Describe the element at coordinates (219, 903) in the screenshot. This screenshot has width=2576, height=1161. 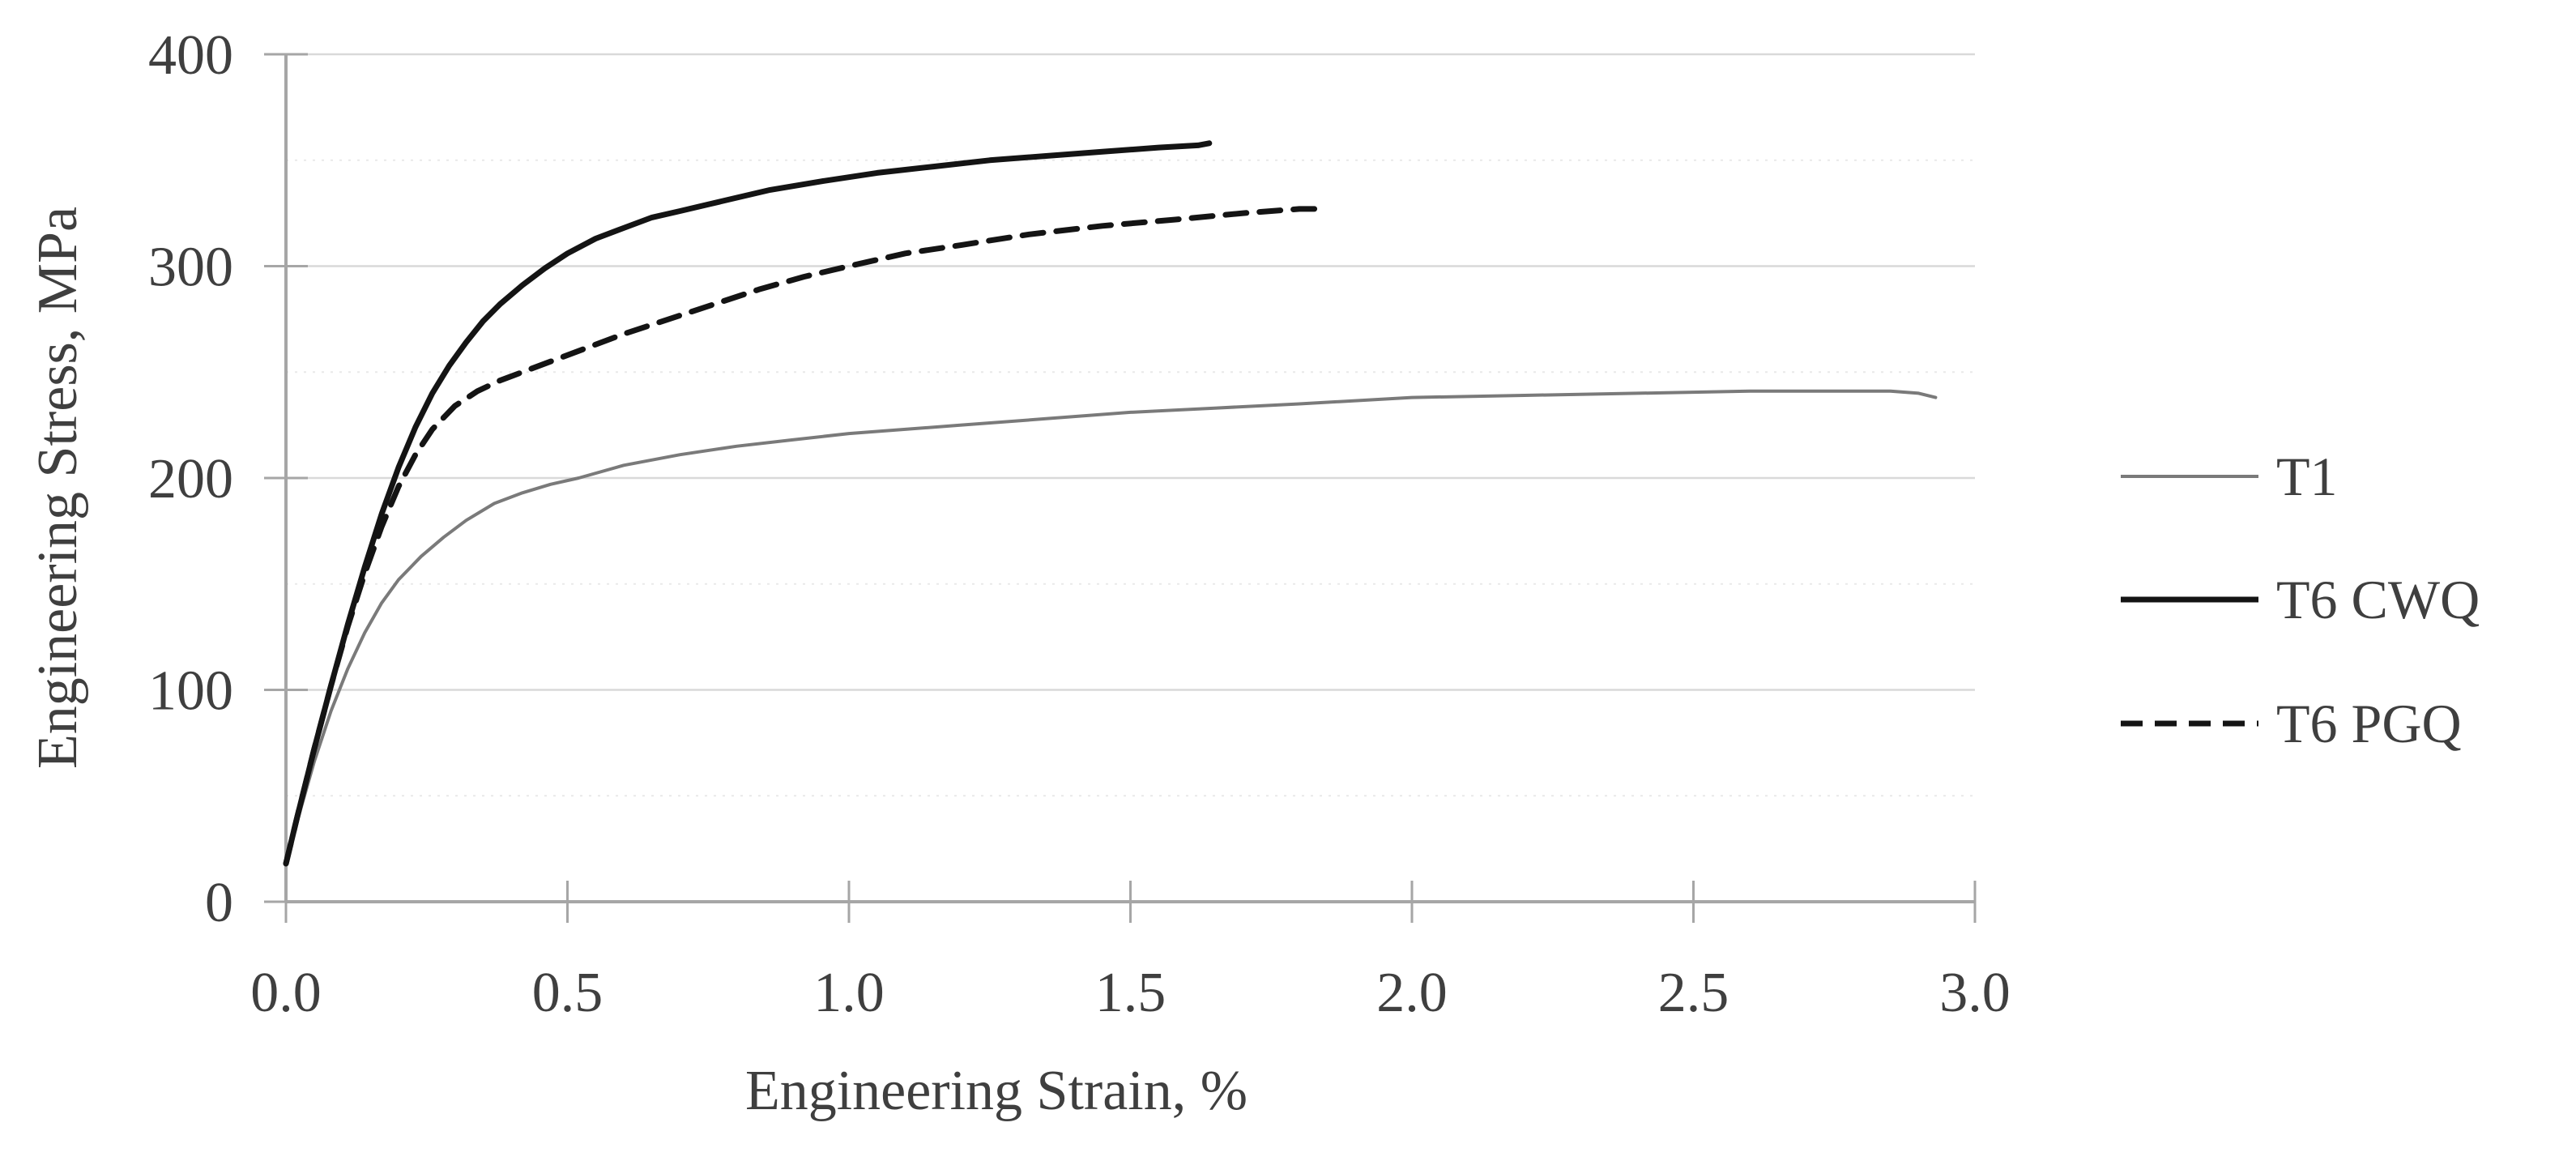
I see `y-tick-label: 0` at that location.